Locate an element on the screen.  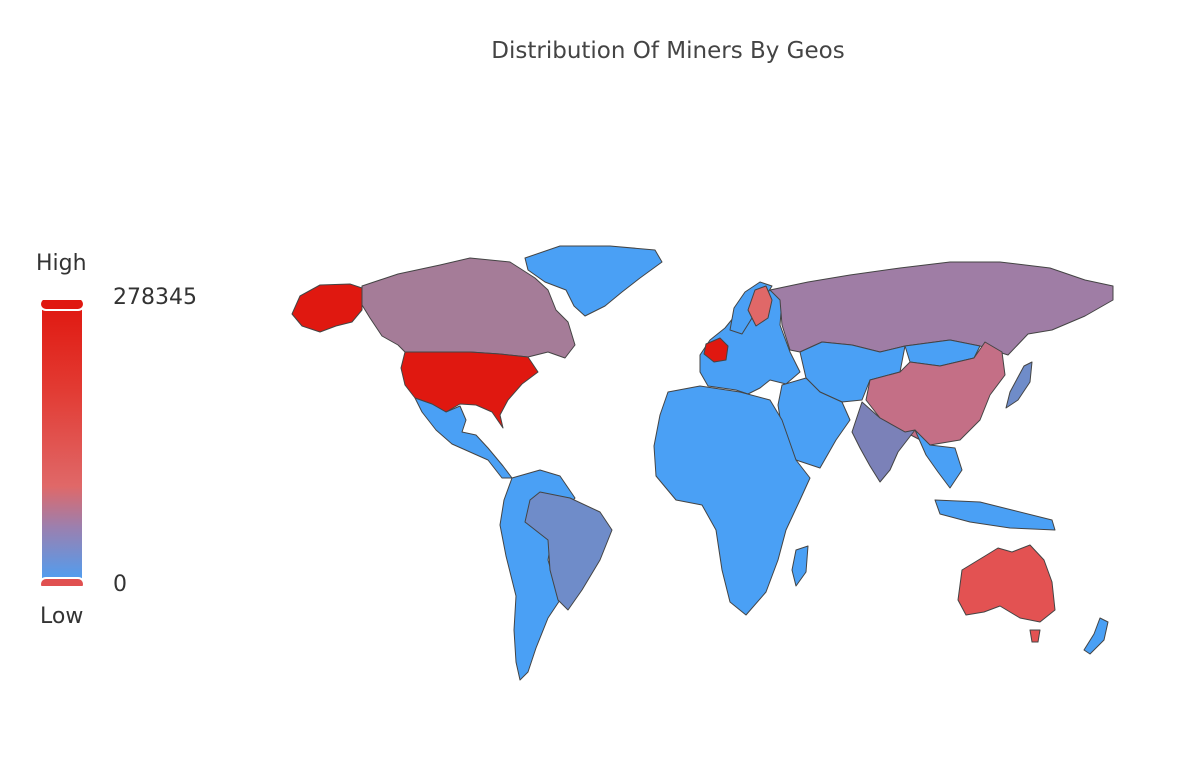
visual-map-gradient is located at coordinates (62, 444).